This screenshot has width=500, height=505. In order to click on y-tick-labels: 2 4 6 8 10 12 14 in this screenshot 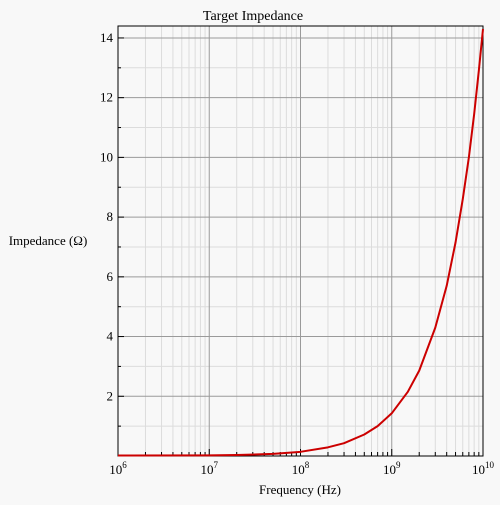, I will do `click(107, 216)`.